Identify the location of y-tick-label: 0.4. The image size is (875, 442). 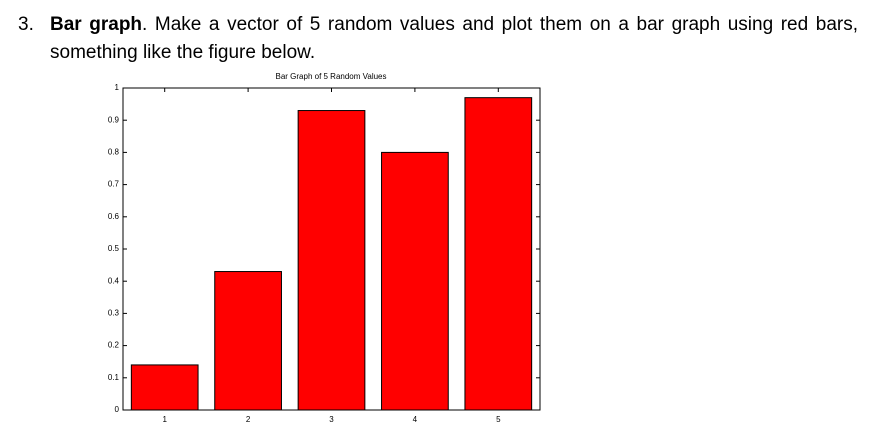
(114, 280).